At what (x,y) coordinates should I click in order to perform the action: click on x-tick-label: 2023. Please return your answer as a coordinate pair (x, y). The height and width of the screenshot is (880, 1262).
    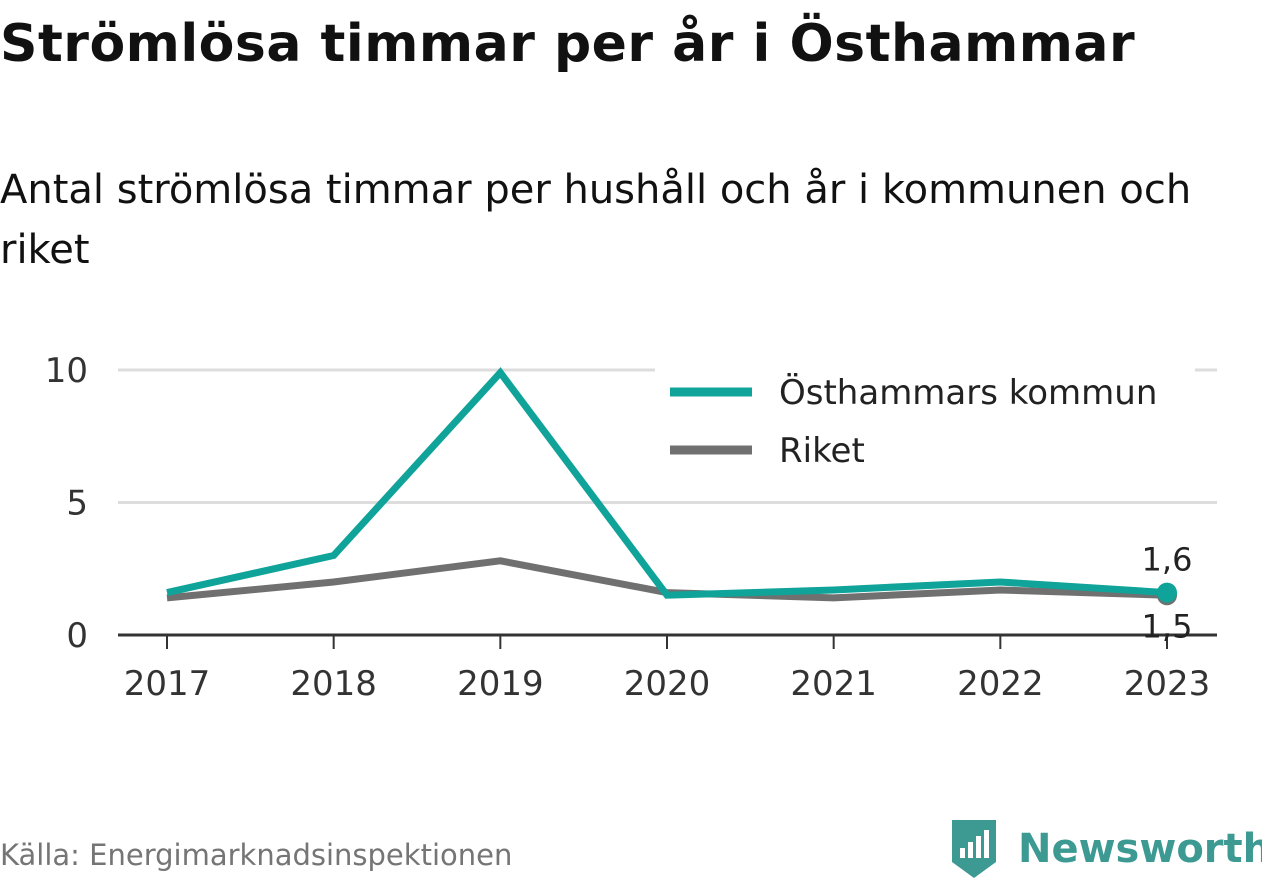
    Looking at the image, I should click on (1167, 684).